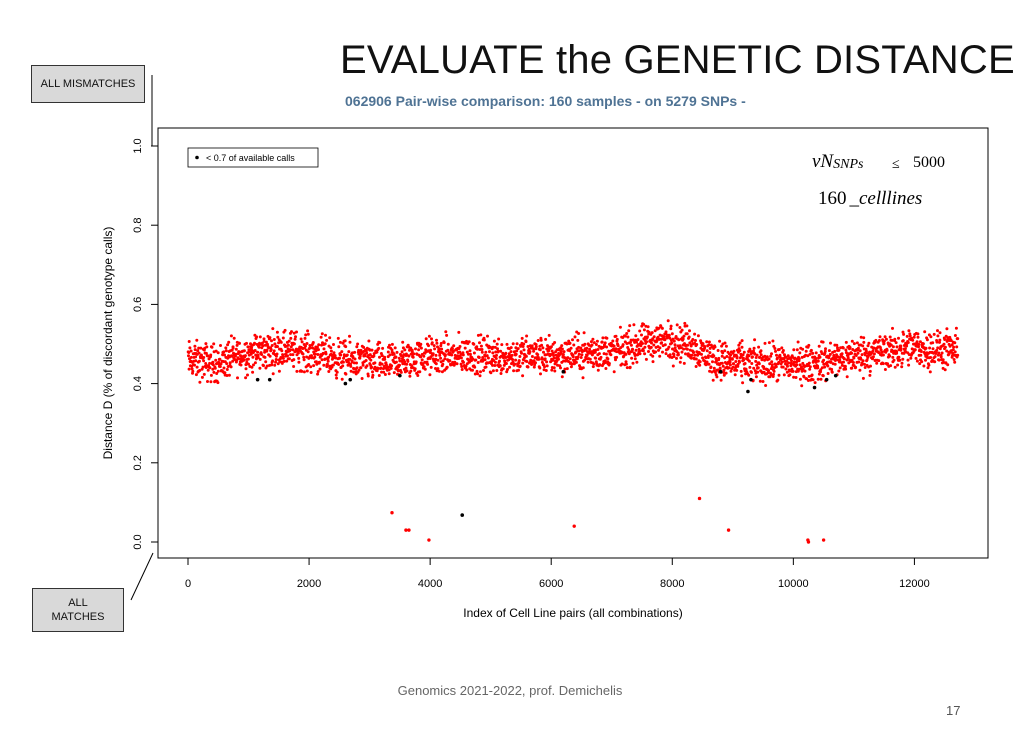  Describe the element at coordinates (793, 584) in the screenshot. I see `x-tick-label: 10000` at that location.